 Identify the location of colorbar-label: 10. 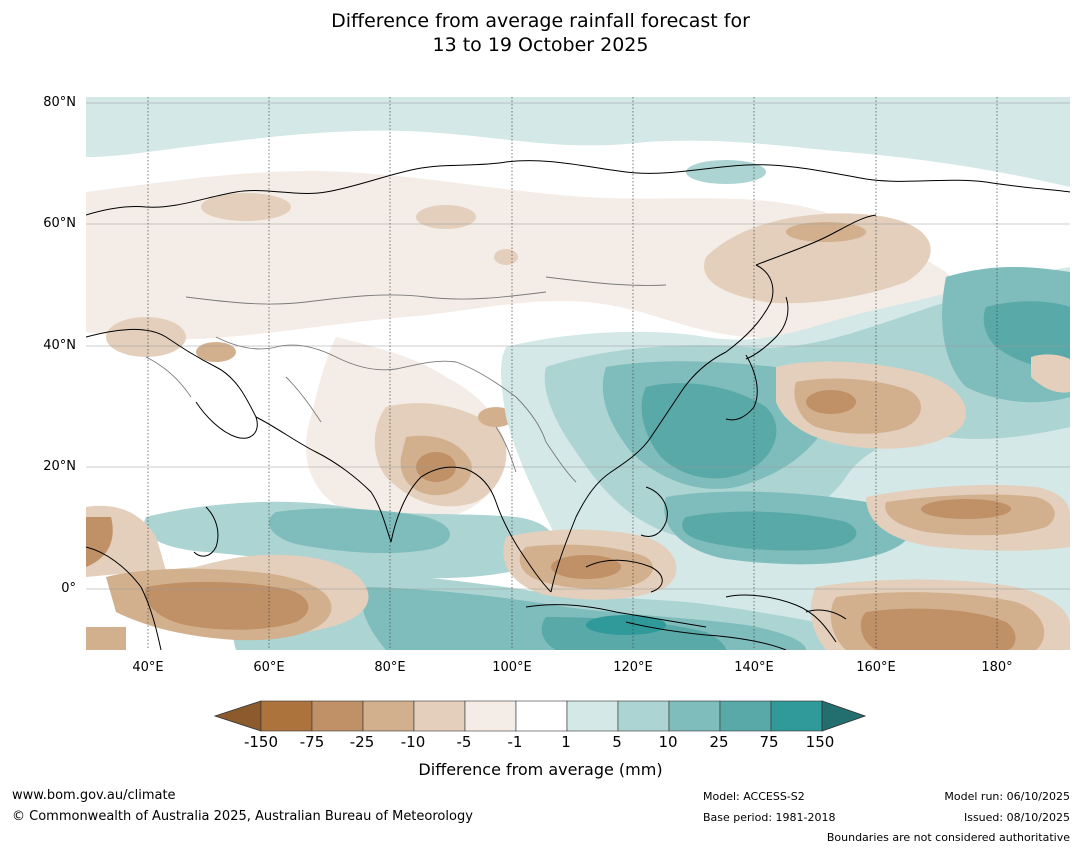
(668, 742).